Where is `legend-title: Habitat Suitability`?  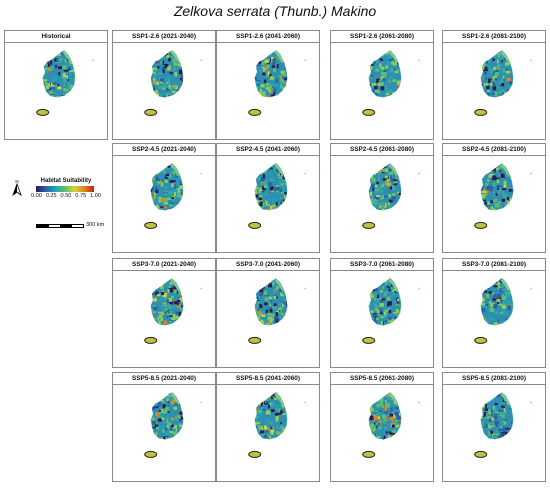 legend-title: Habitat Suitability is located at coordinates (66, 181).